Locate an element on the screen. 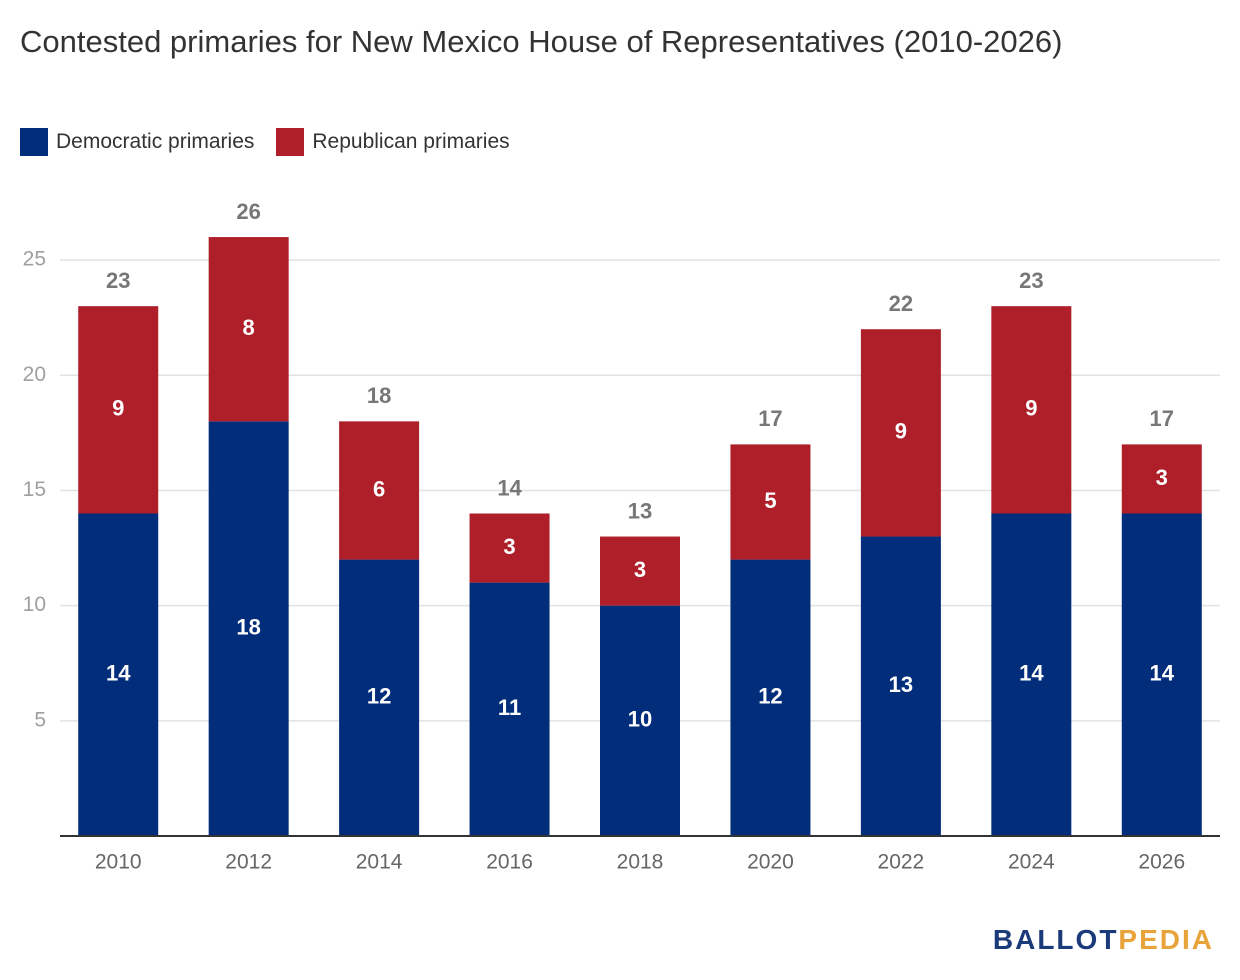 The height and width of the screenshot is (980, 1240). value-label: 8 is located at coordinates (249, 327).